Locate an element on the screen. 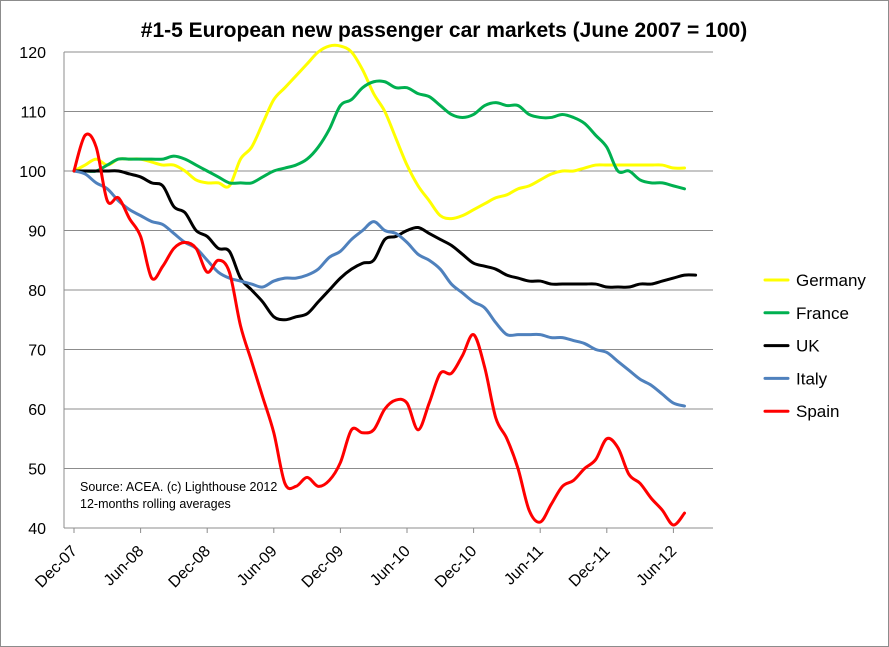  y-tick-label-60: 60 is located at coordinates (37, 410).